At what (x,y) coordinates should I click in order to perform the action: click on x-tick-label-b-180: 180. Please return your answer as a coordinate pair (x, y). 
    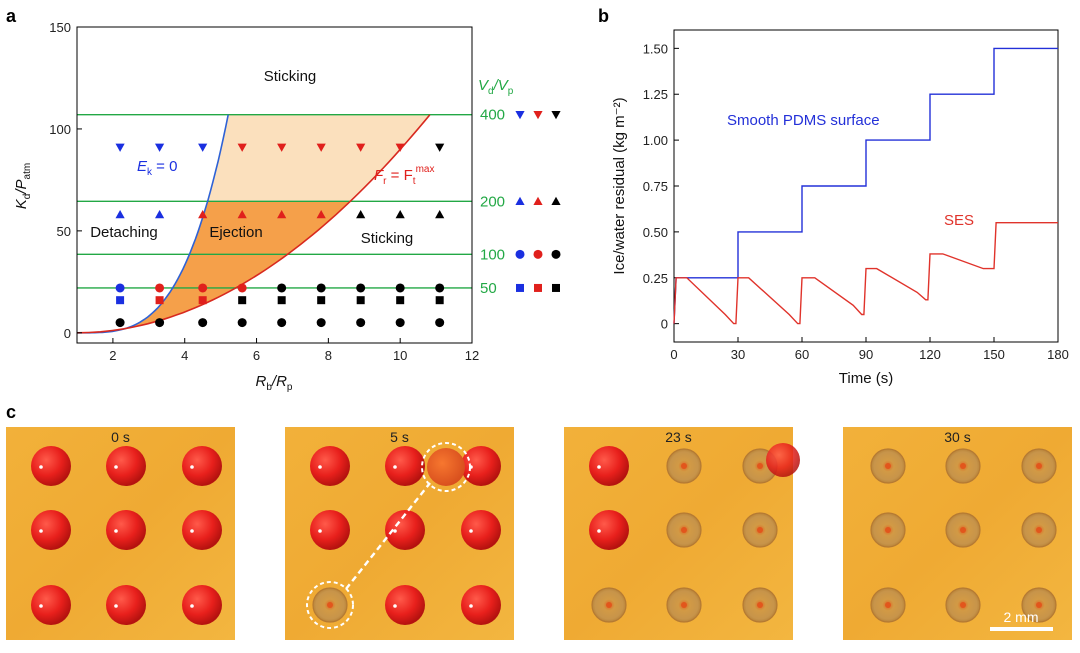
    Looking at the image, I should click on (1058, 354).